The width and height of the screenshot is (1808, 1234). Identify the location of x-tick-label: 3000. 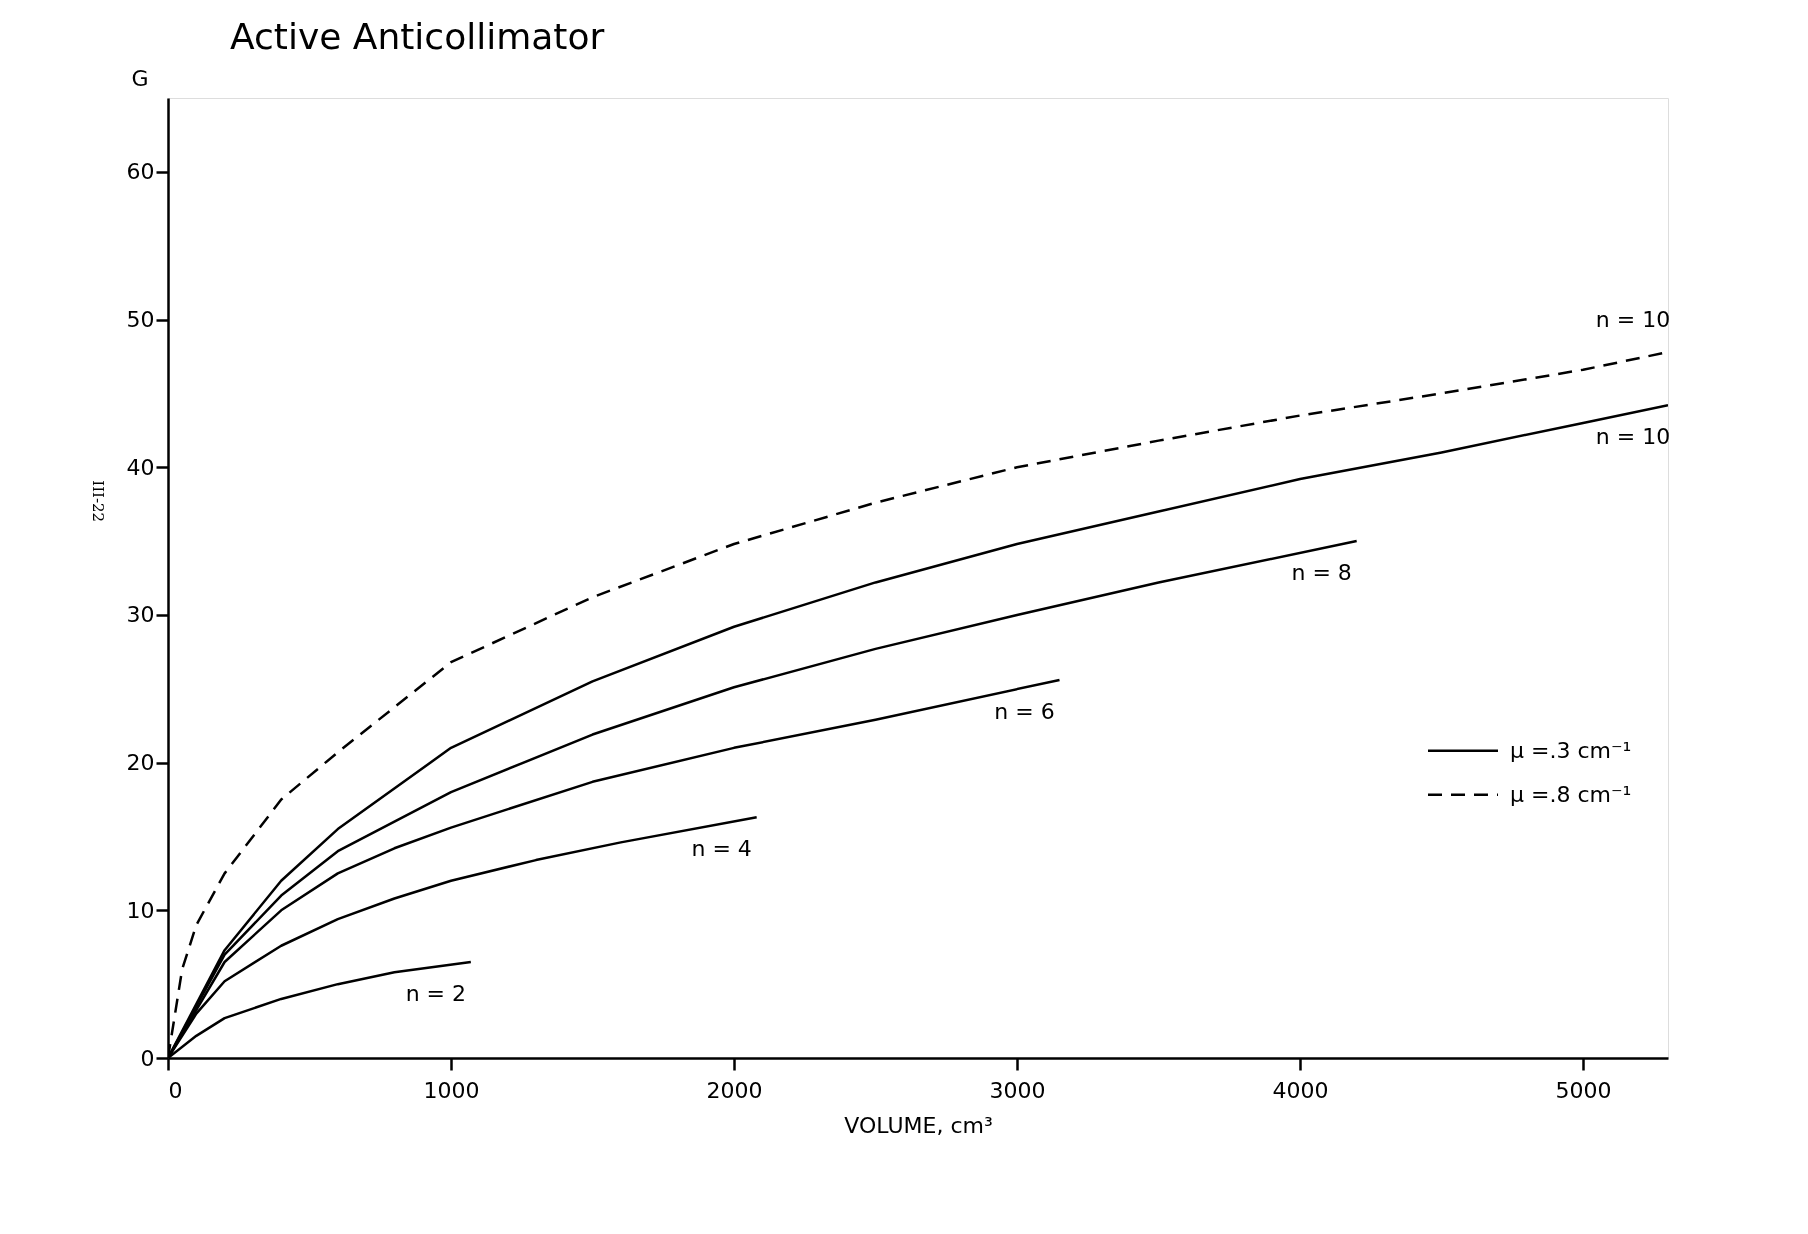
(1017, 1090).